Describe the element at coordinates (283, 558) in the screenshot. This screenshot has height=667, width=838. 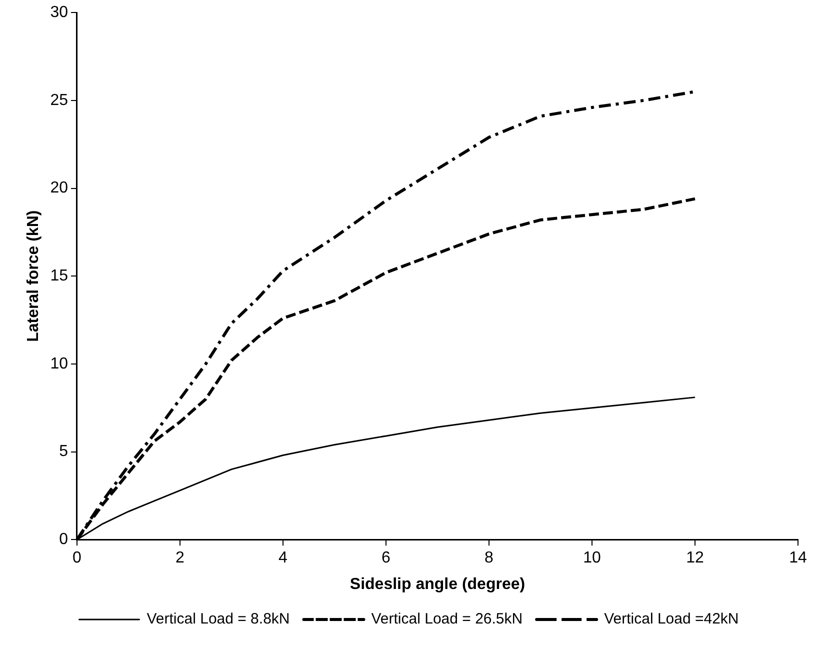
I see `x-tick-label: 4` at that location.